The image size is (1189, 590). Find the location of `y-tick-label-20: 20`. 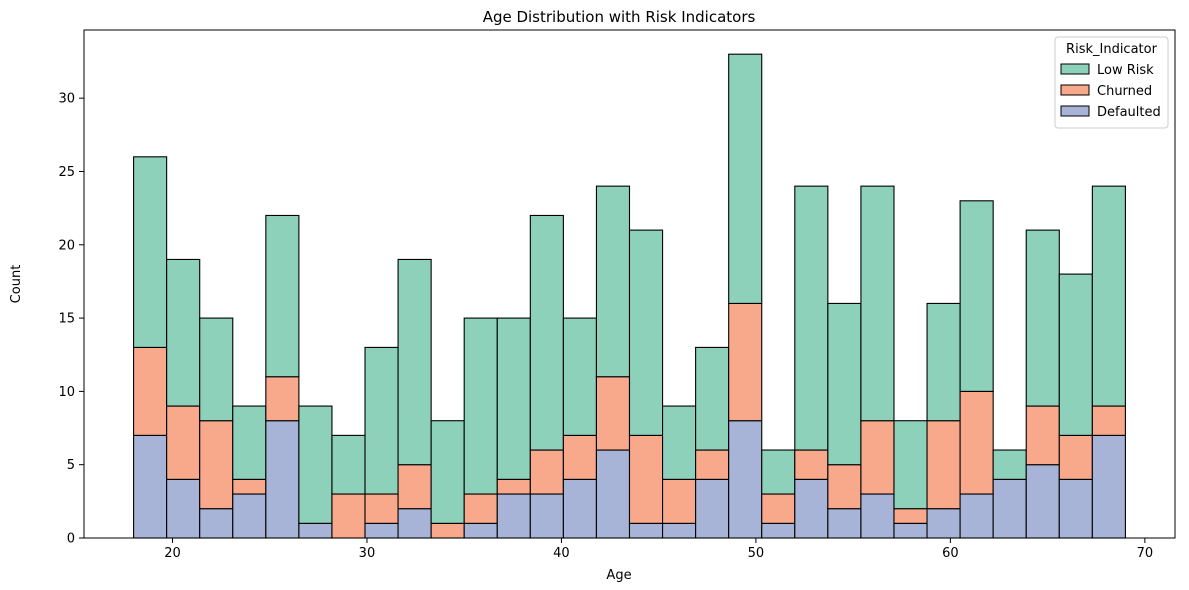

y-tick-label-20: 20 is located at coordinates (66, 245).